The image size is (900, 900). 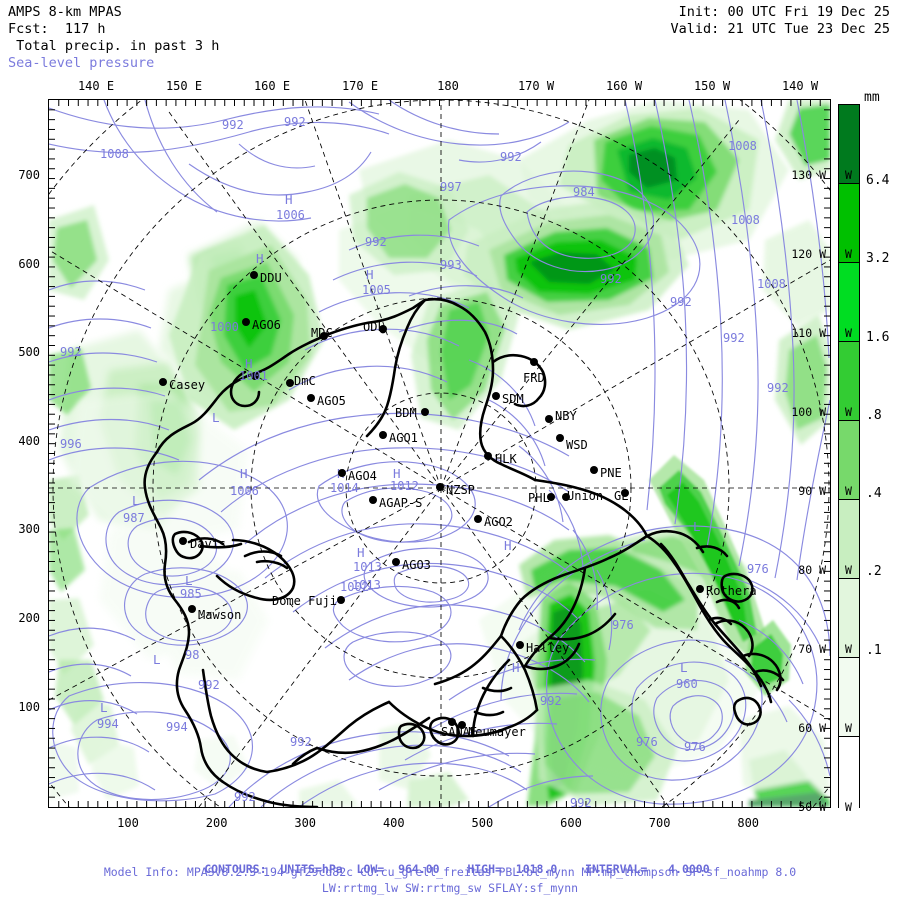 What do you see at coordinates (874, 650) in the screenshot?
I see `colorbar-tick-label: .1` at bounding box center [874, 650].